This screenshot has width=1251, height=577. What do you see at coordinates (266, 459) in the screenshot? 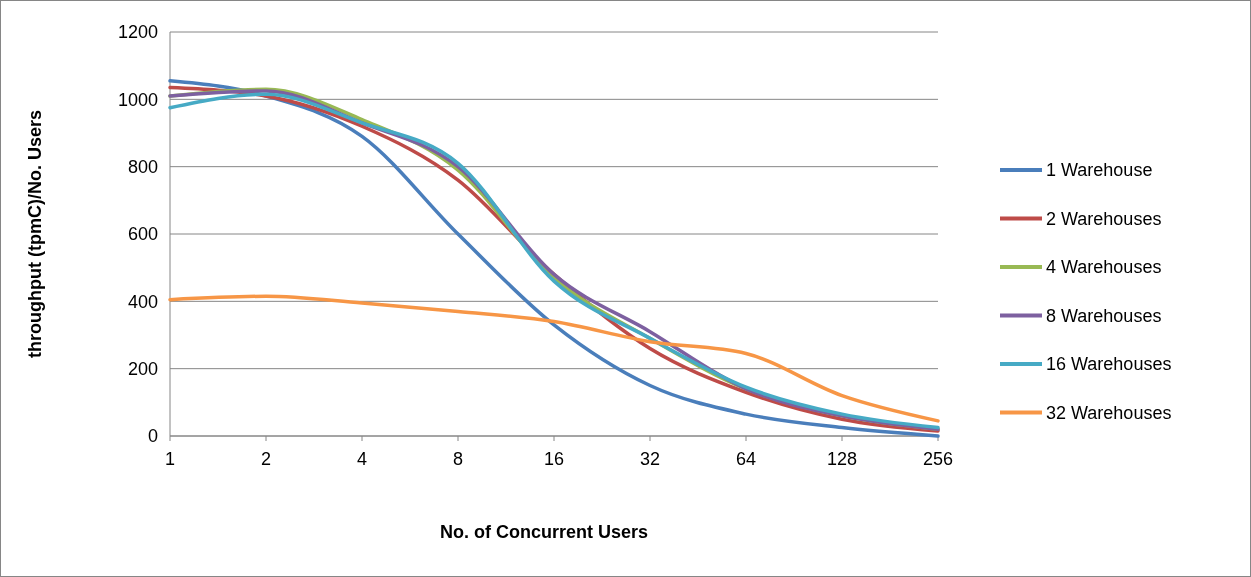
I see `x-tick-label: 2` at bounding box center [266, 459].